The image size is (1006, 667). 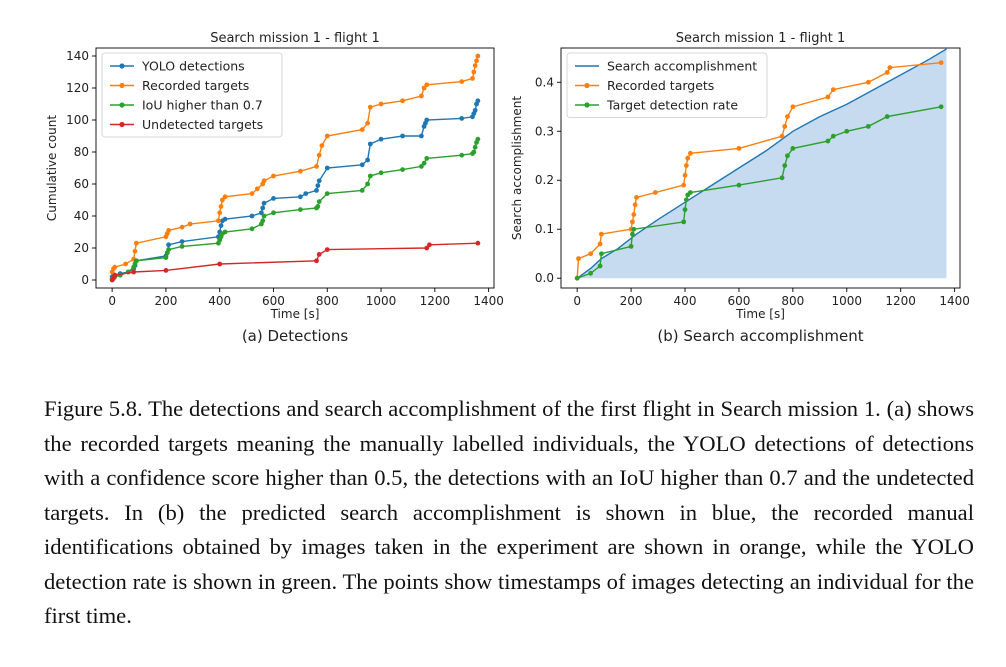 What do you see at coordinates (77, 56) in the screenshot?
I see `chart-a-y-tick-label: 140` at bounding box center [77, 56].